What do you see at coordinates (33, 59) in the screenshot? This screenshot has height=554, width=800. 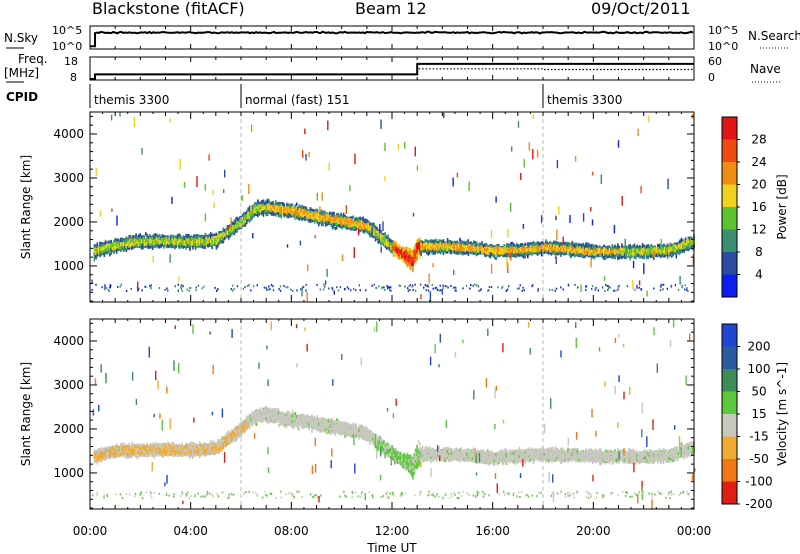 I see `freq-label: Freq.` at bounding box center [33, 59].